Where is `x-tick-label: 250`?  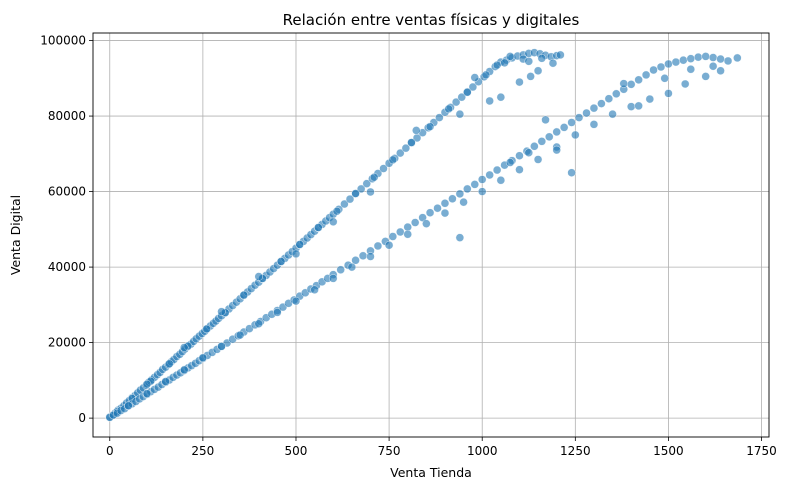 x-tick-label: 250 is located at coordinates (202, 451).